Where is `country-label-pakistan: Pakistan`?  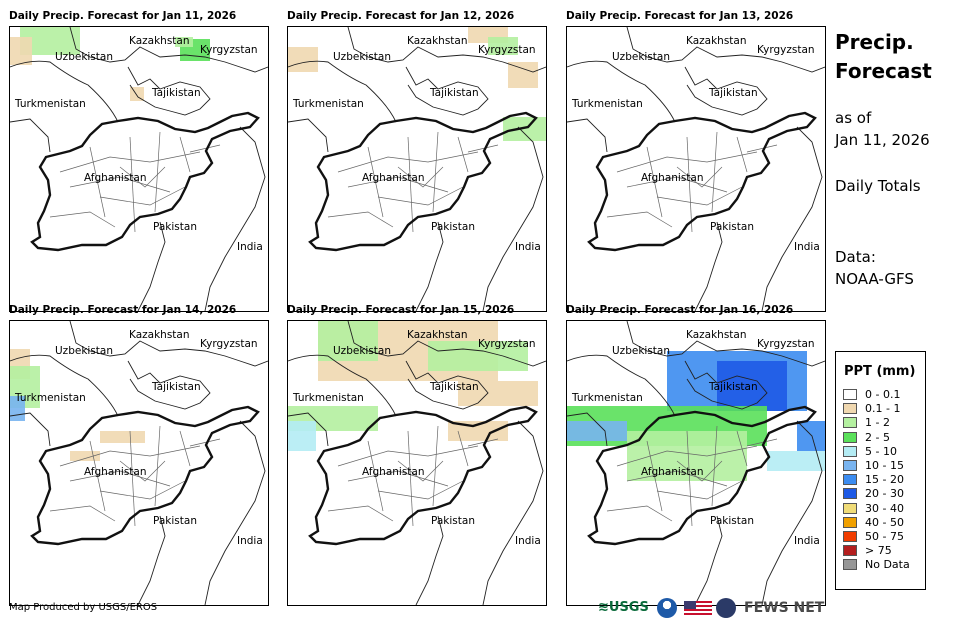 country-label-pakistan: Pakistan is located at coordinates (175, 521).